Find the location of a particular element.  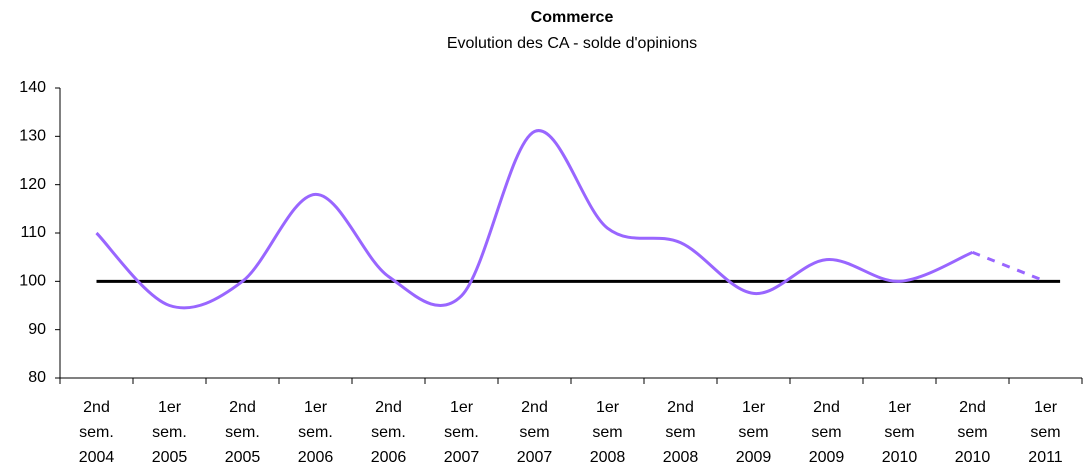

x-tick-label: 2nd sem. 2005 is located at coordinates (243, 432).